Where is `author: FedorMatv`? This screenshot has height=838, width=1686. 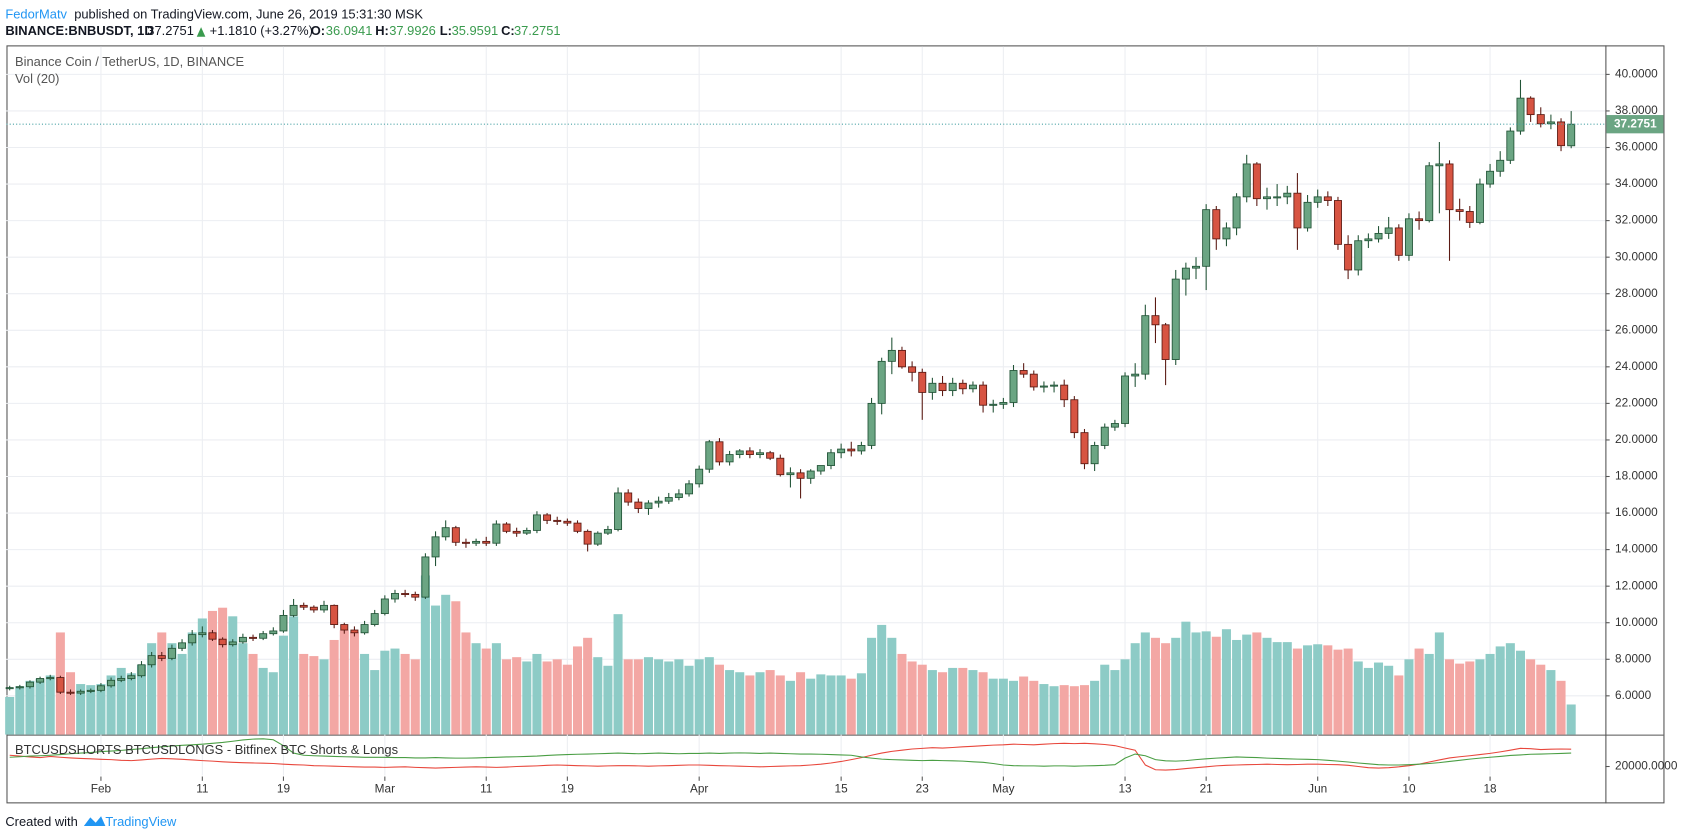 author: FedorMatv is located at coordinates (36, 14).